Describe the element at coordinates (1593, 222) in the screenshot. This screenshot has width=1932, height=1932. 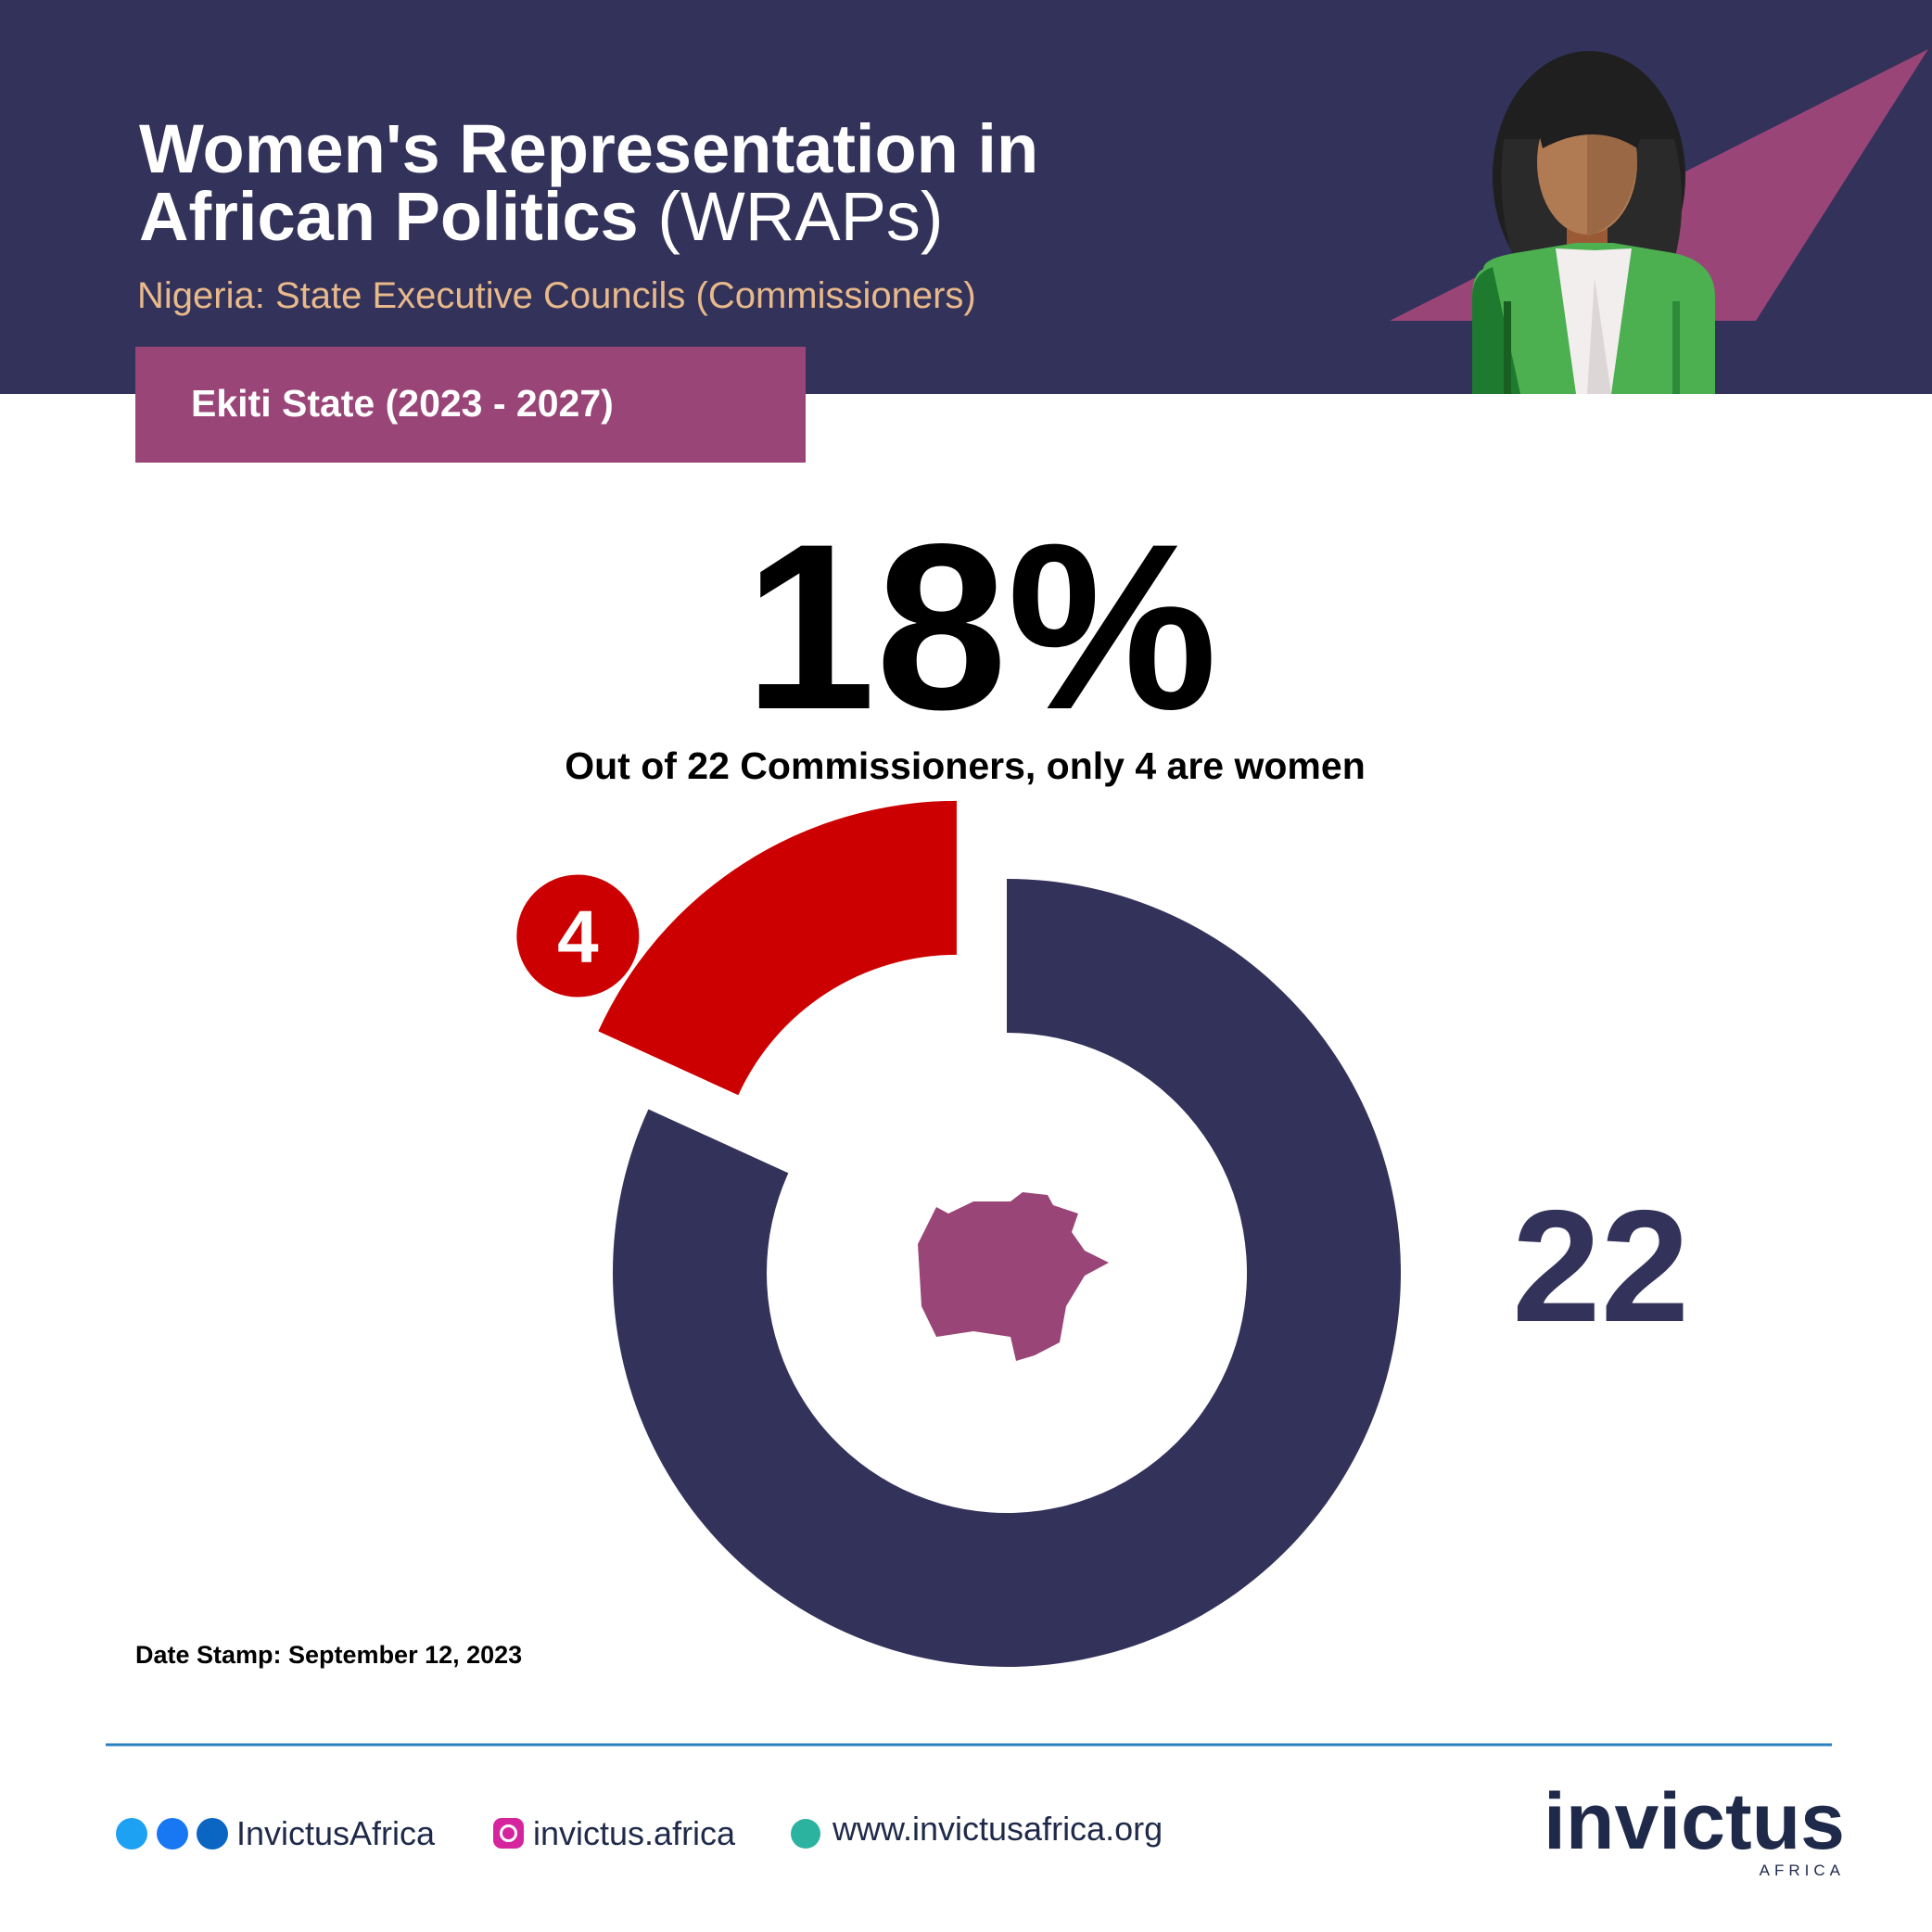
I see `woman-illustration` at that location.